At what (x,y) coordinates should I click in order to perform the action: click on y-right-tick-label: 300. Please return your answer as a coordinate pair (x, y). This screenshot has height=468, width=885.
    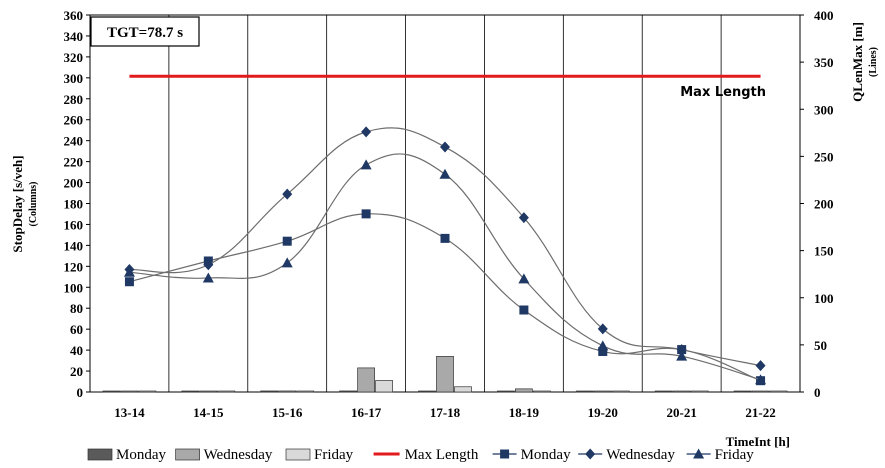
    Looking at the image, I should click on (824, 109).